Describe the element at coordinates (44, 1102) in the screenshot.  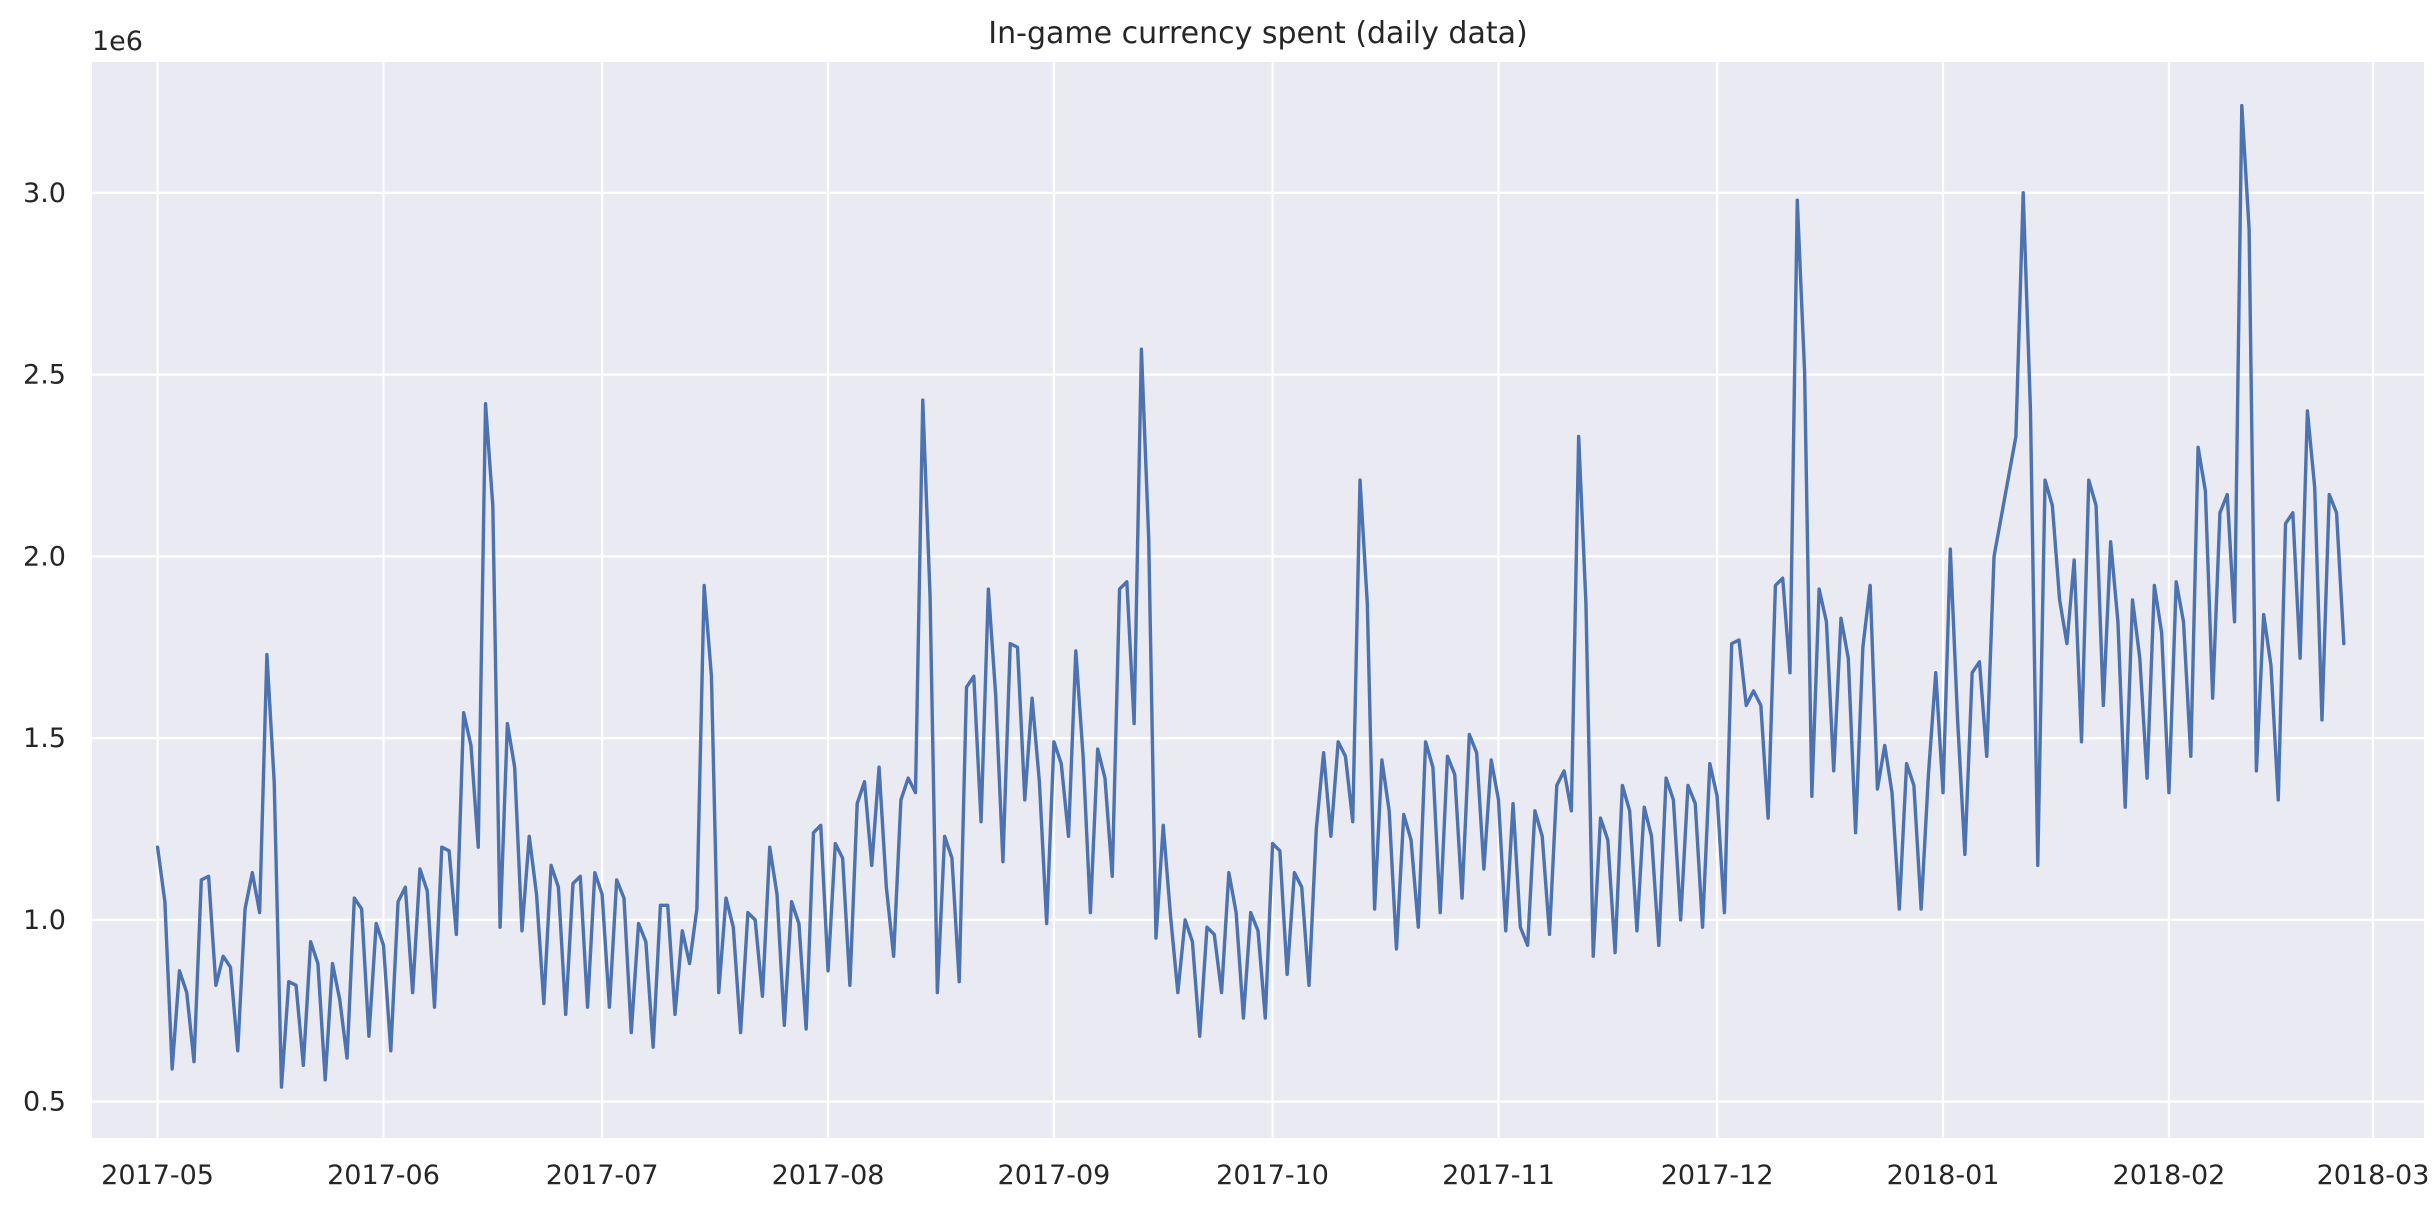
I see `y-tick-label: 0.5` at that location.